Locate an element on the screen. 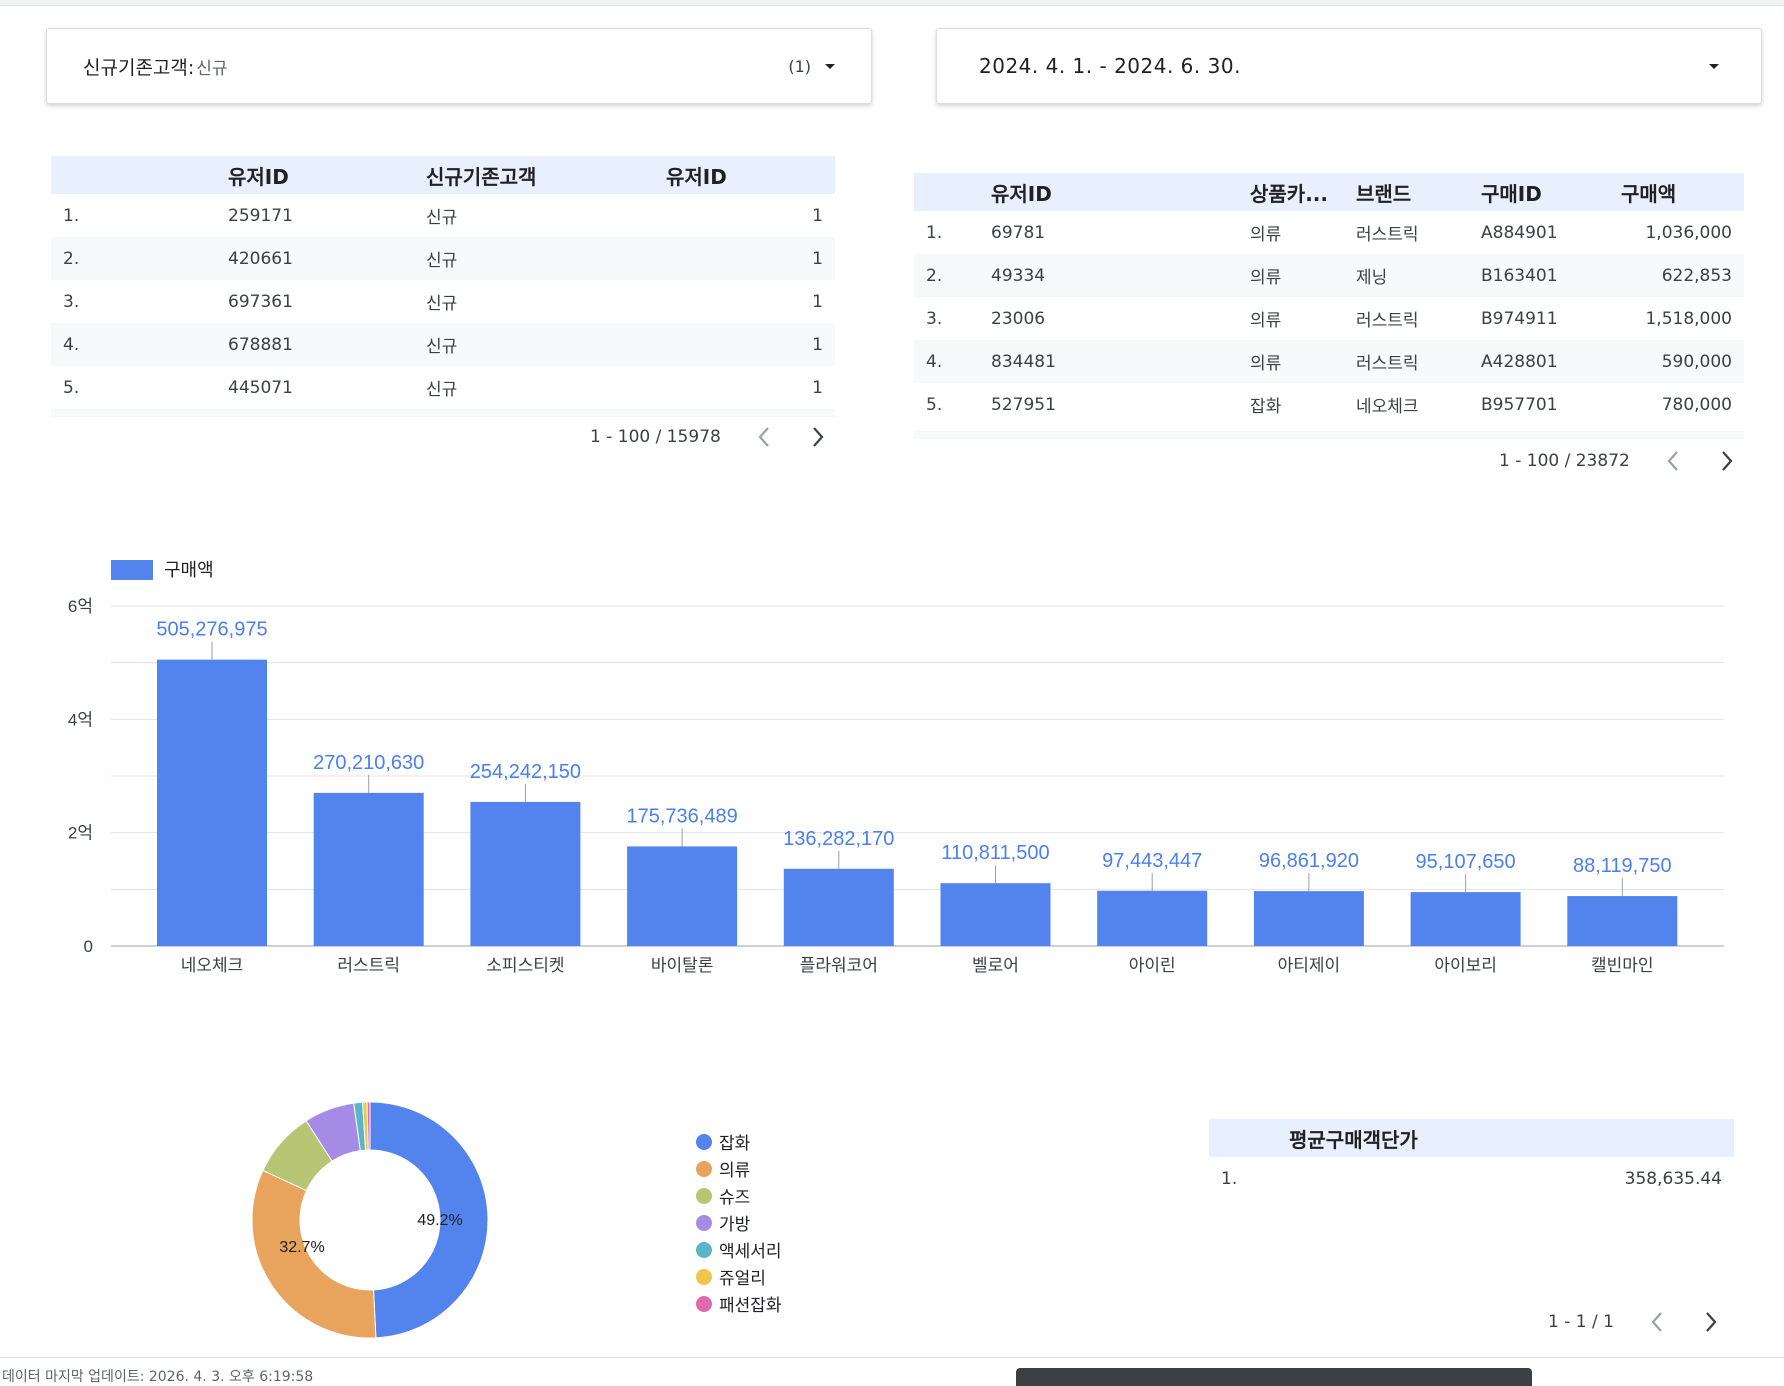 This screenshot has width=1784, height=1386. table-row: 4. 678881 신규 1 is located at coordinates (443, 344).